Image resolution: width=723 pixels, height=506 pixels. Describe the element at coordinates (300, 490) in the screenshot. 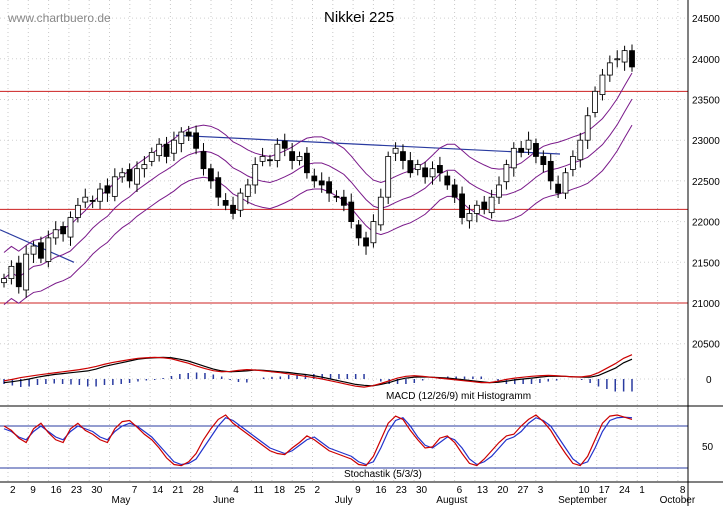

I see `x-tick-label: 25` at that location.